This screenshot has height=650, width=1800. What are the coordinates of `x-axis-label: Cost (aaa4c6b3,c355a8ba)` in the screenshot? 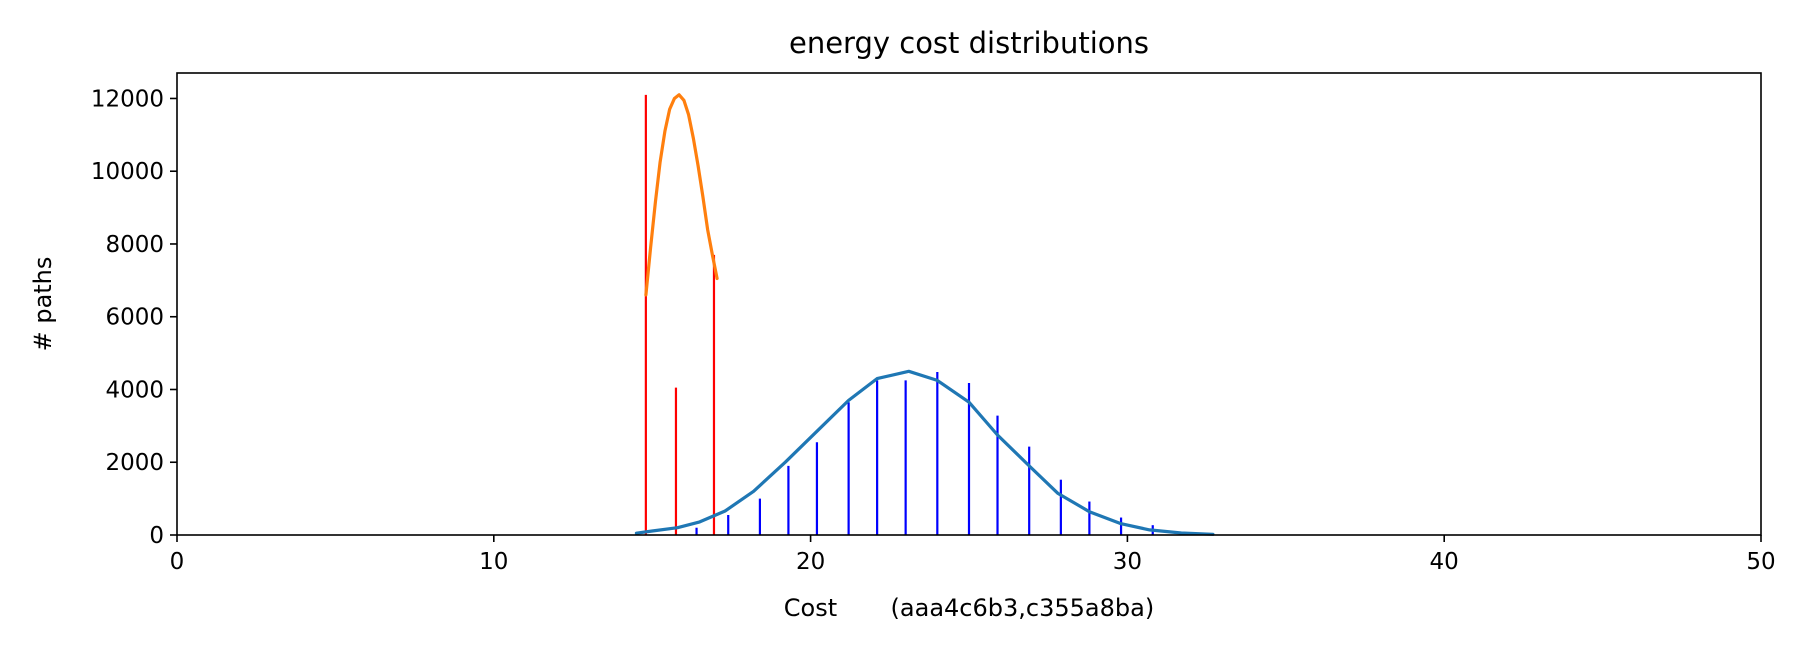 It's located at (969, 608).